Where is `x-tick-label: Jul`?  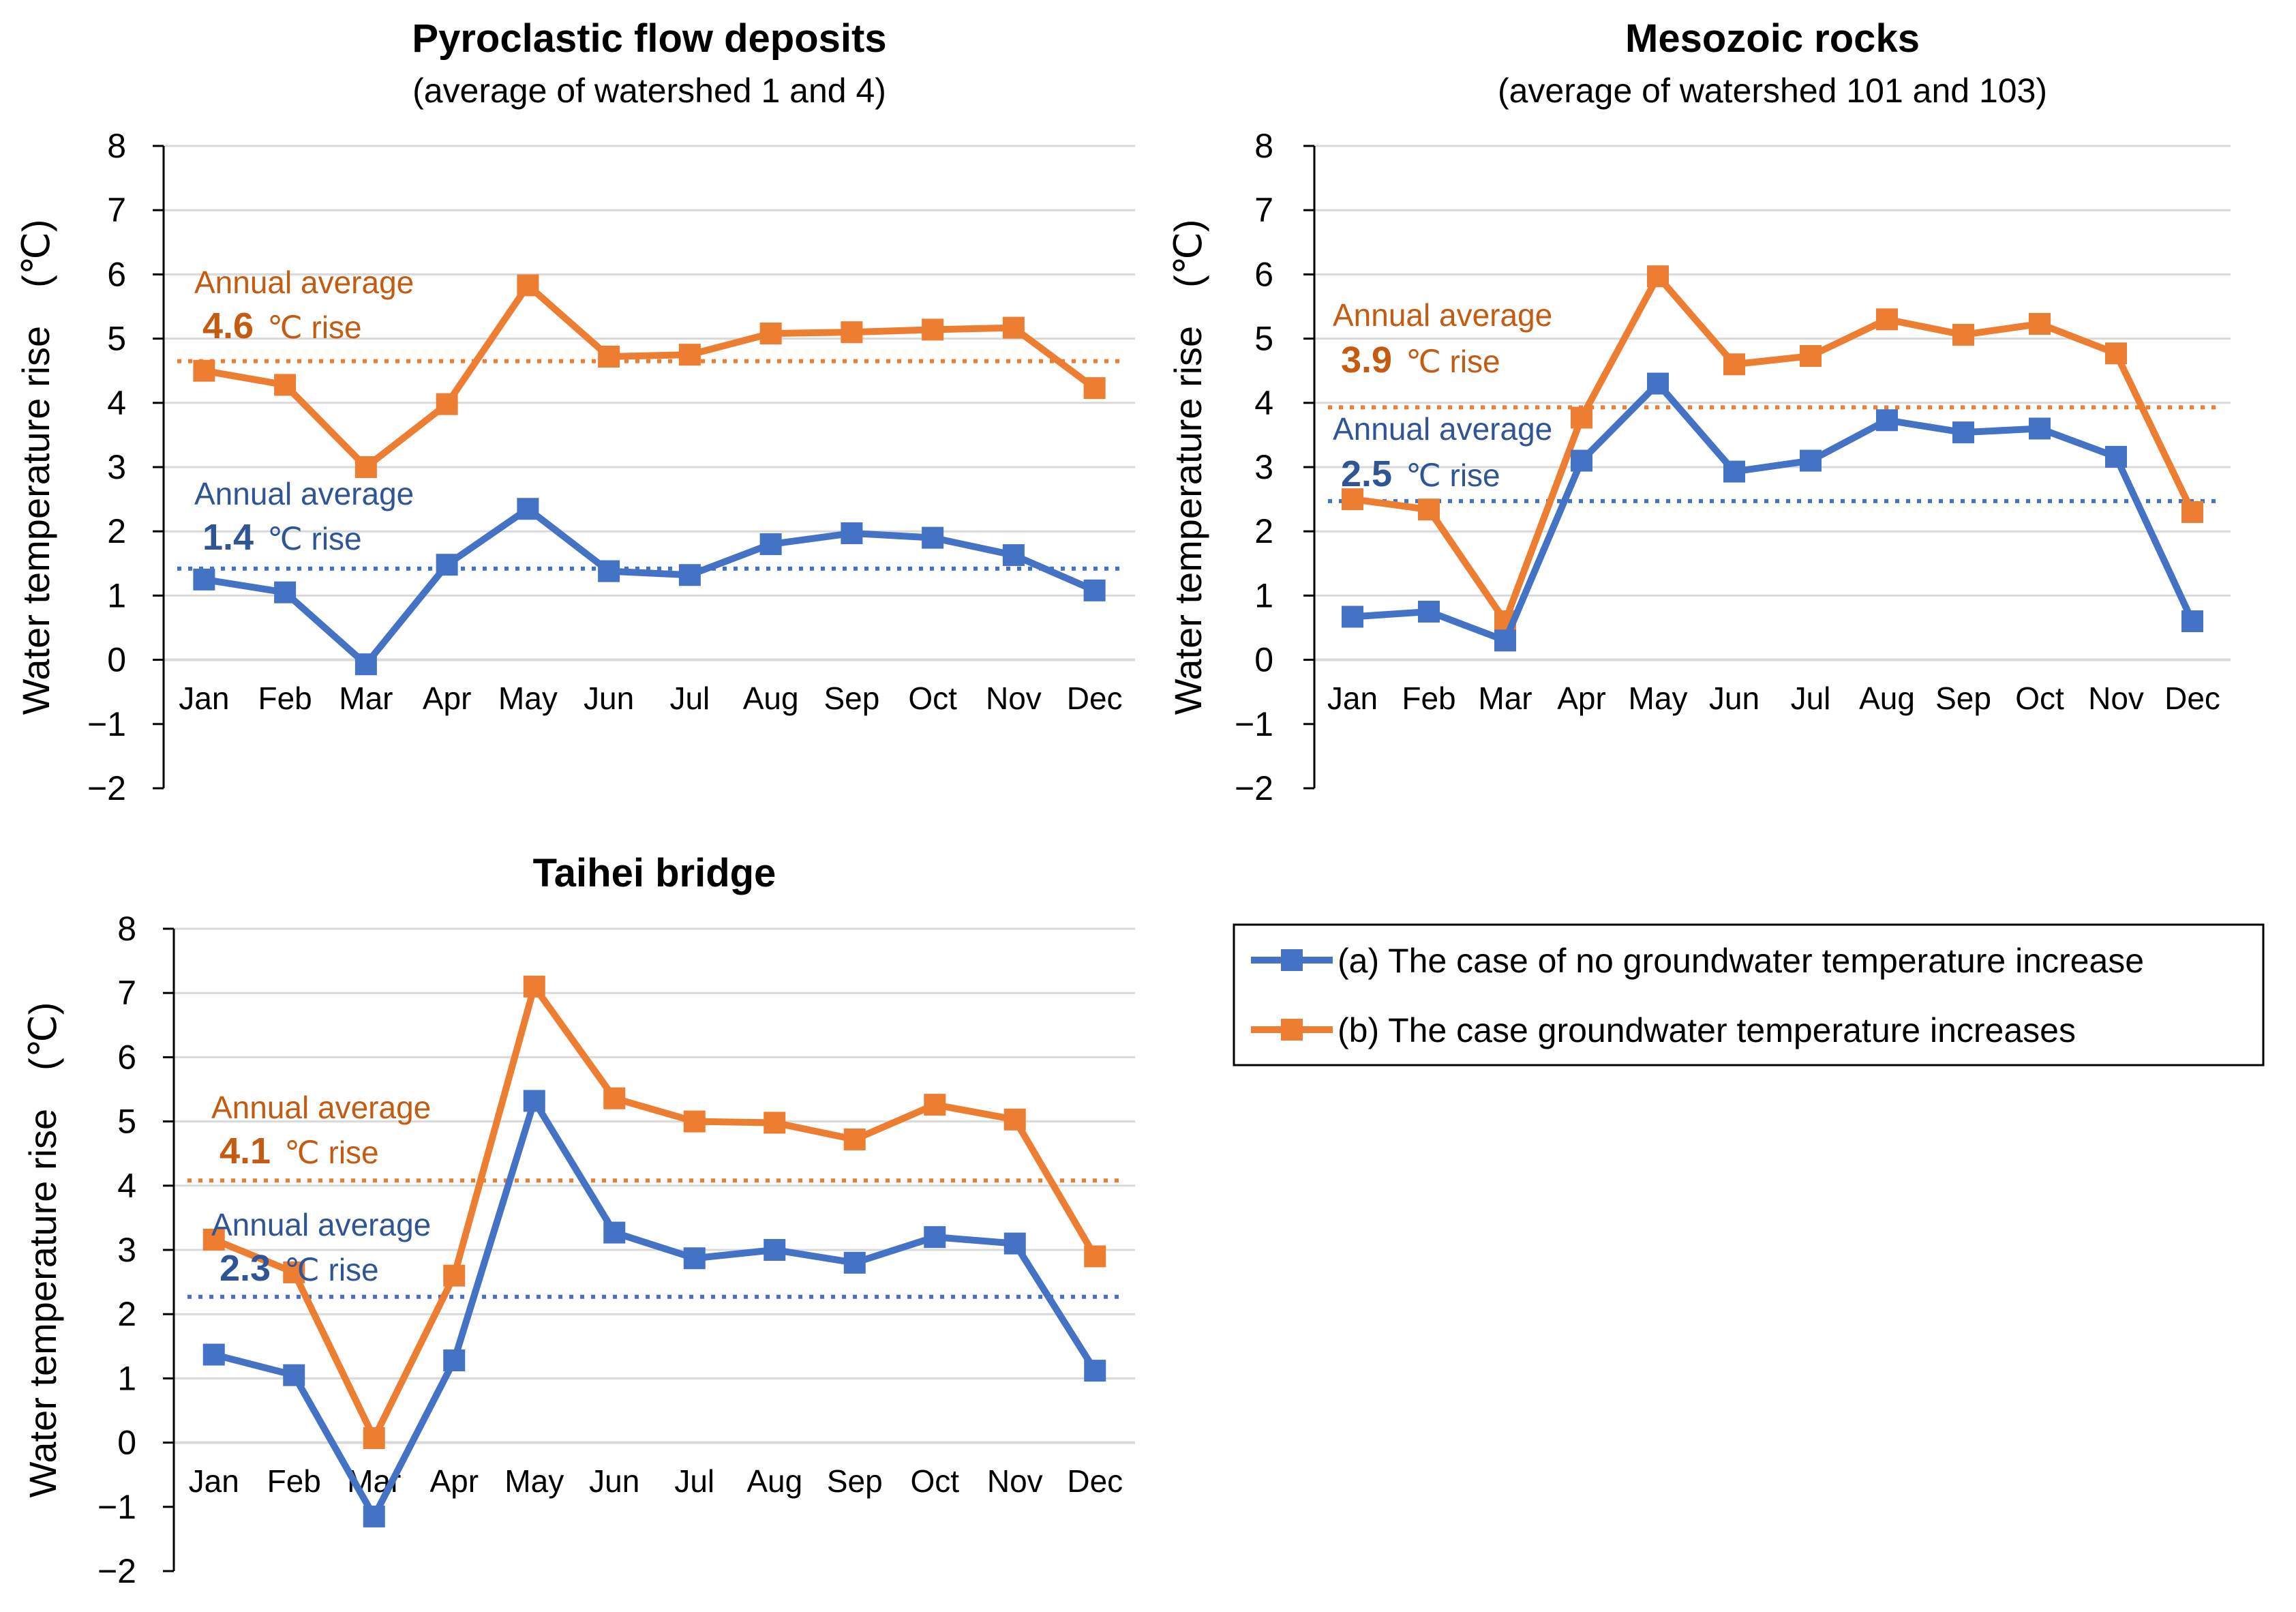 x-tick-label: Jul is located at coordinates (694, 1481).